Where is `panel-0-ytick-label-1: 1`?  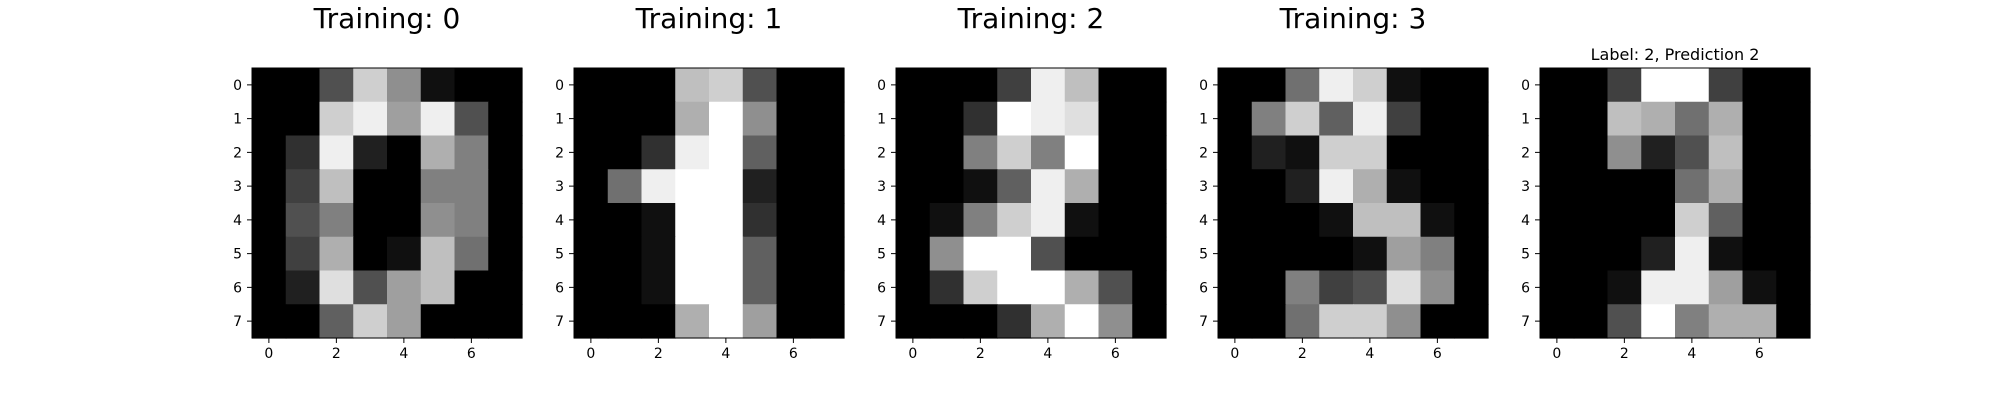 panel-0-ytick-label-1: 1 is located at coordinates (237, 120).